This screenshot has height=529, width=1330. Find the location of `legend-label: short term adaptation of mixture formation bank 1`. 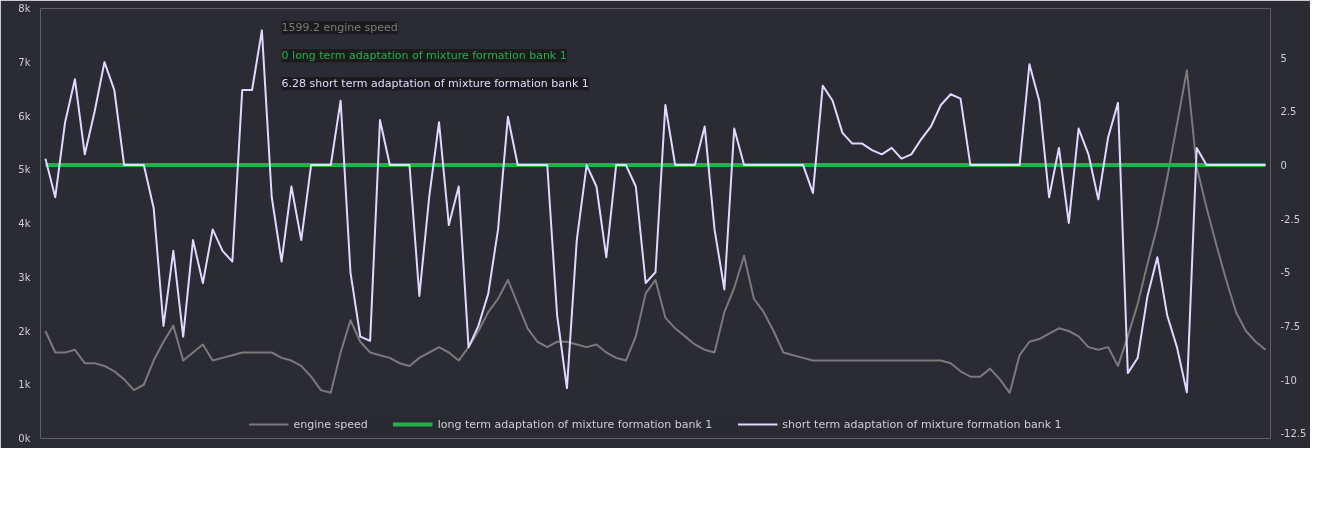

legend-label: short term adaptation of mixture formation bank 1 is located at coordinates (922, 424).